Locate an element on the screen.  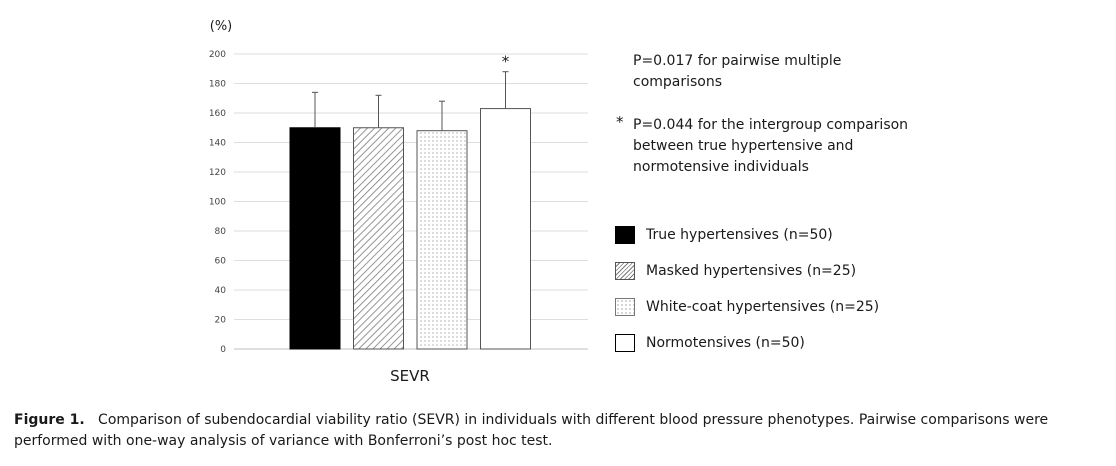
intergroup-note-line: normotensive individuals is located at coordinates (721, 167).